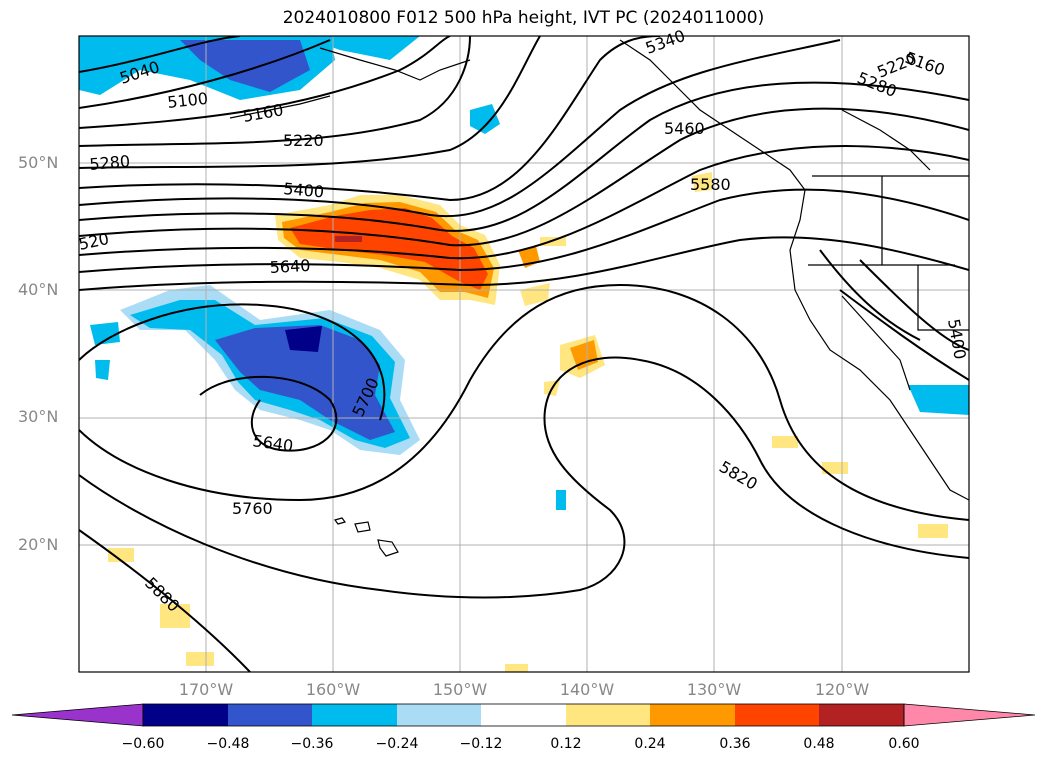 The image size is (1047, 765). What do you see at coordinates (228, 744) in the screenshot?
I see `colorbar-tick: −0.48` at bounding box center [228, 744].